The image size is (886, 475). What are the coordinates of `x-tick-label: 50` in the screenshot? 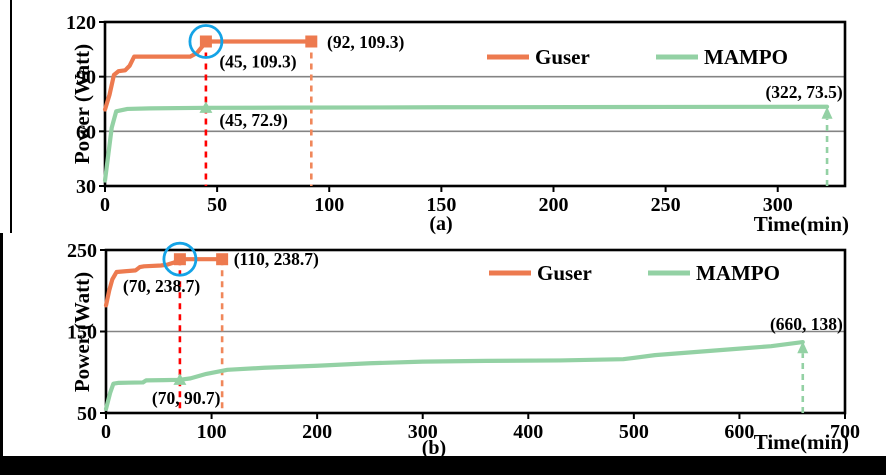 It's located at (217, 205).